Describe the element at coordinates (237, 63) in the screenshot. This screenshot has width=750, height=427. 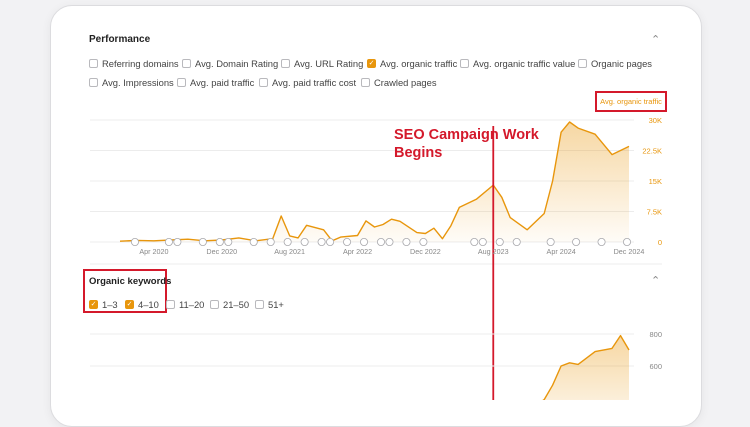
I see `metric-label: Avg. Domain Rating` at that location.